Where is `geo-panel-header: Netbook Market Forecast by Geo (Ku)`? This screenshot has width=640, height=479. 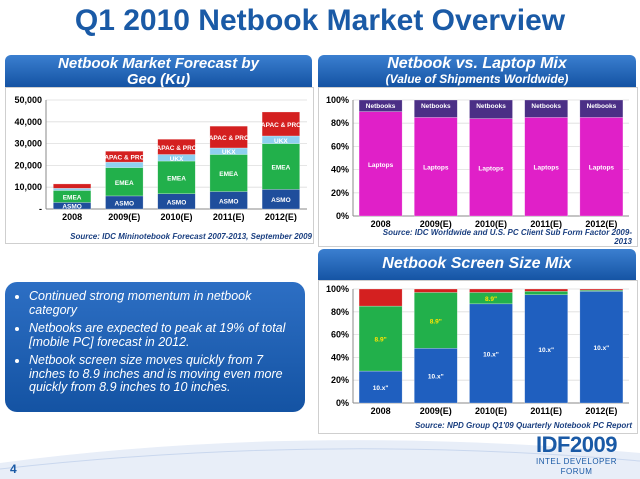
geo-panel-header: Netbook Market Forecast by Geo (Ku) is located at coordinates (158, 71).